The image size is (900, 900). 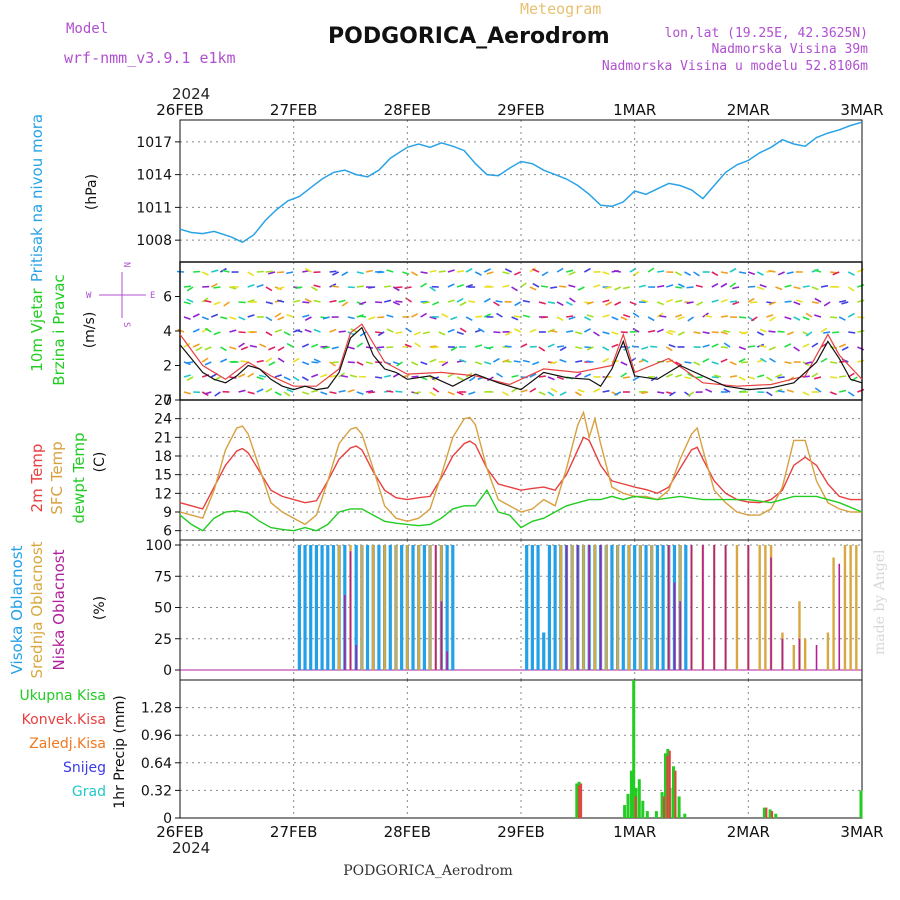 What do you see at coordinates (748, 832) in the screenshot?
I see `time-label-bottom: 2MAR` at bounding box center [748, 832].